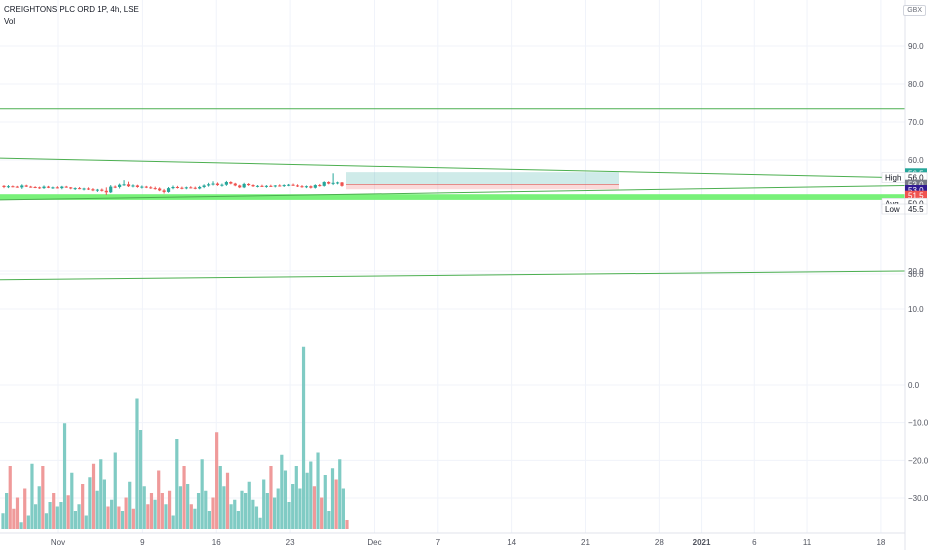 The width and height of the screenshot is (932, 550). I want to click on candlesticks, so click(173, 184).